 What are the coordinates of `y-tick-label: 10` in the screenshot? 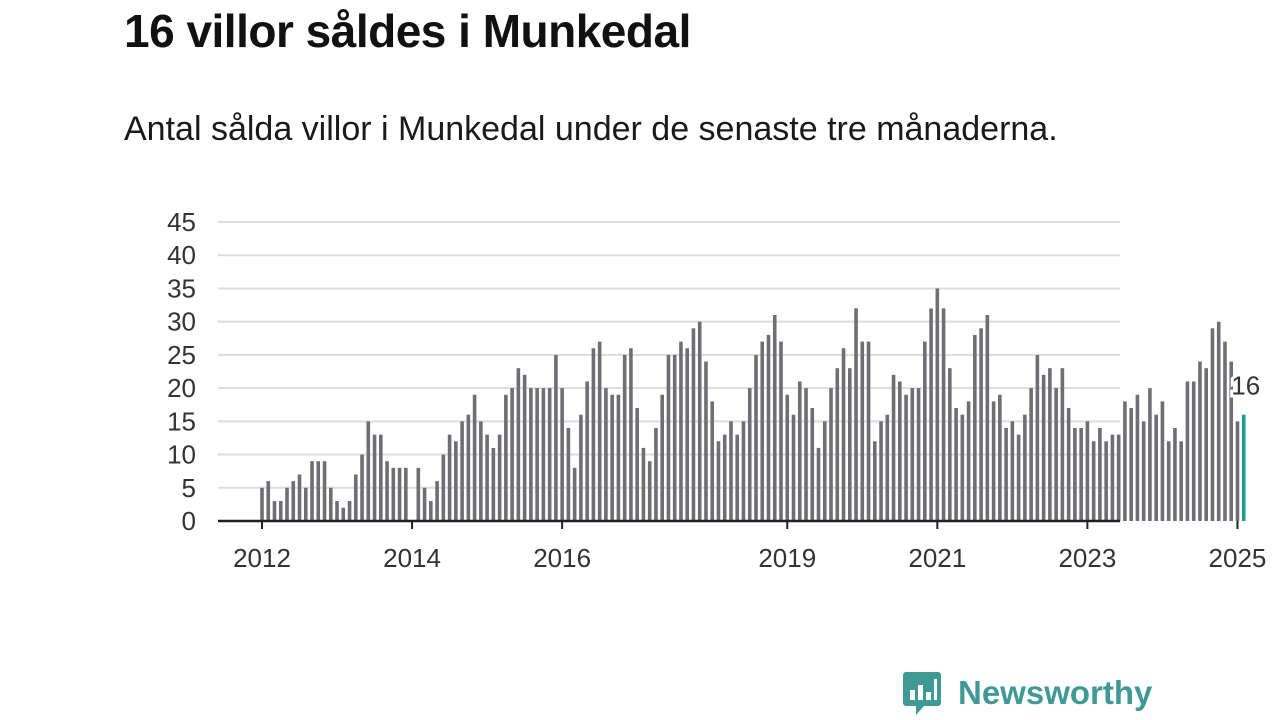 It's located at (181, 455).